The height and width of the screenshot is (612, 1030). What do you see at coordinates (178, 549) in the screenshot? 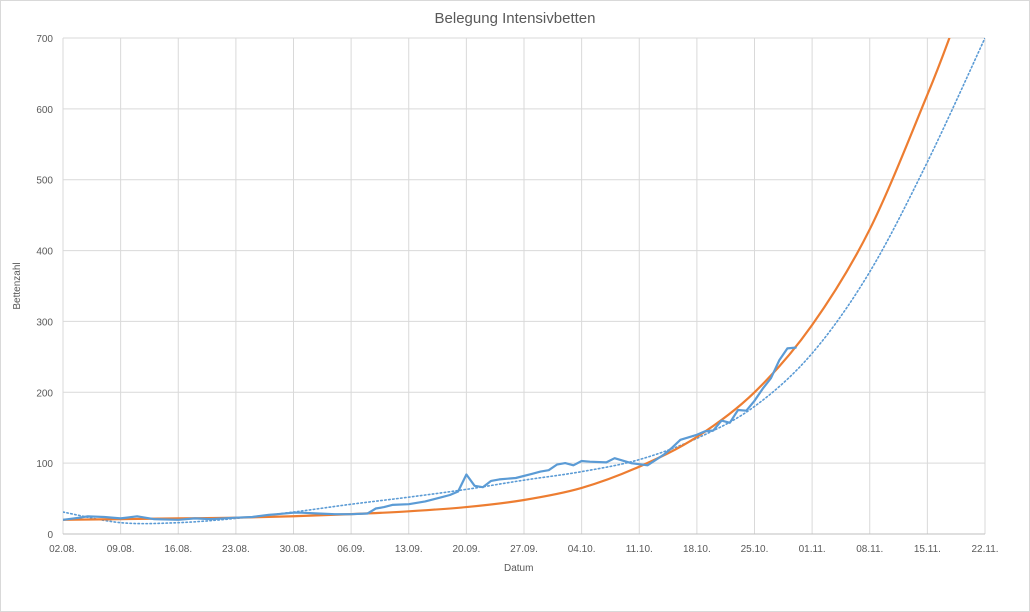
I see `x-tick-label: 16.08.` at bounding box center [178, 549].